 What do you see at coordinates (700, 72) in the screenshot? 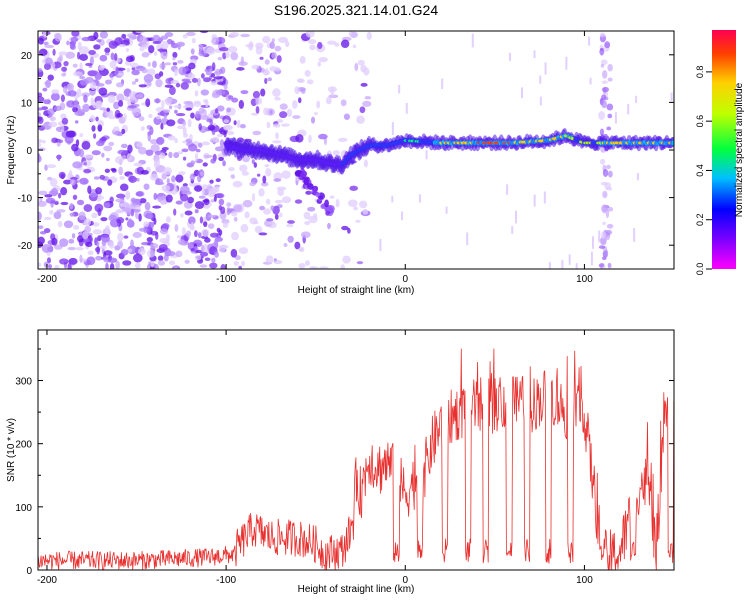
I see `colorbar-tick-label: 0.8` at bounding box center [700, 72].